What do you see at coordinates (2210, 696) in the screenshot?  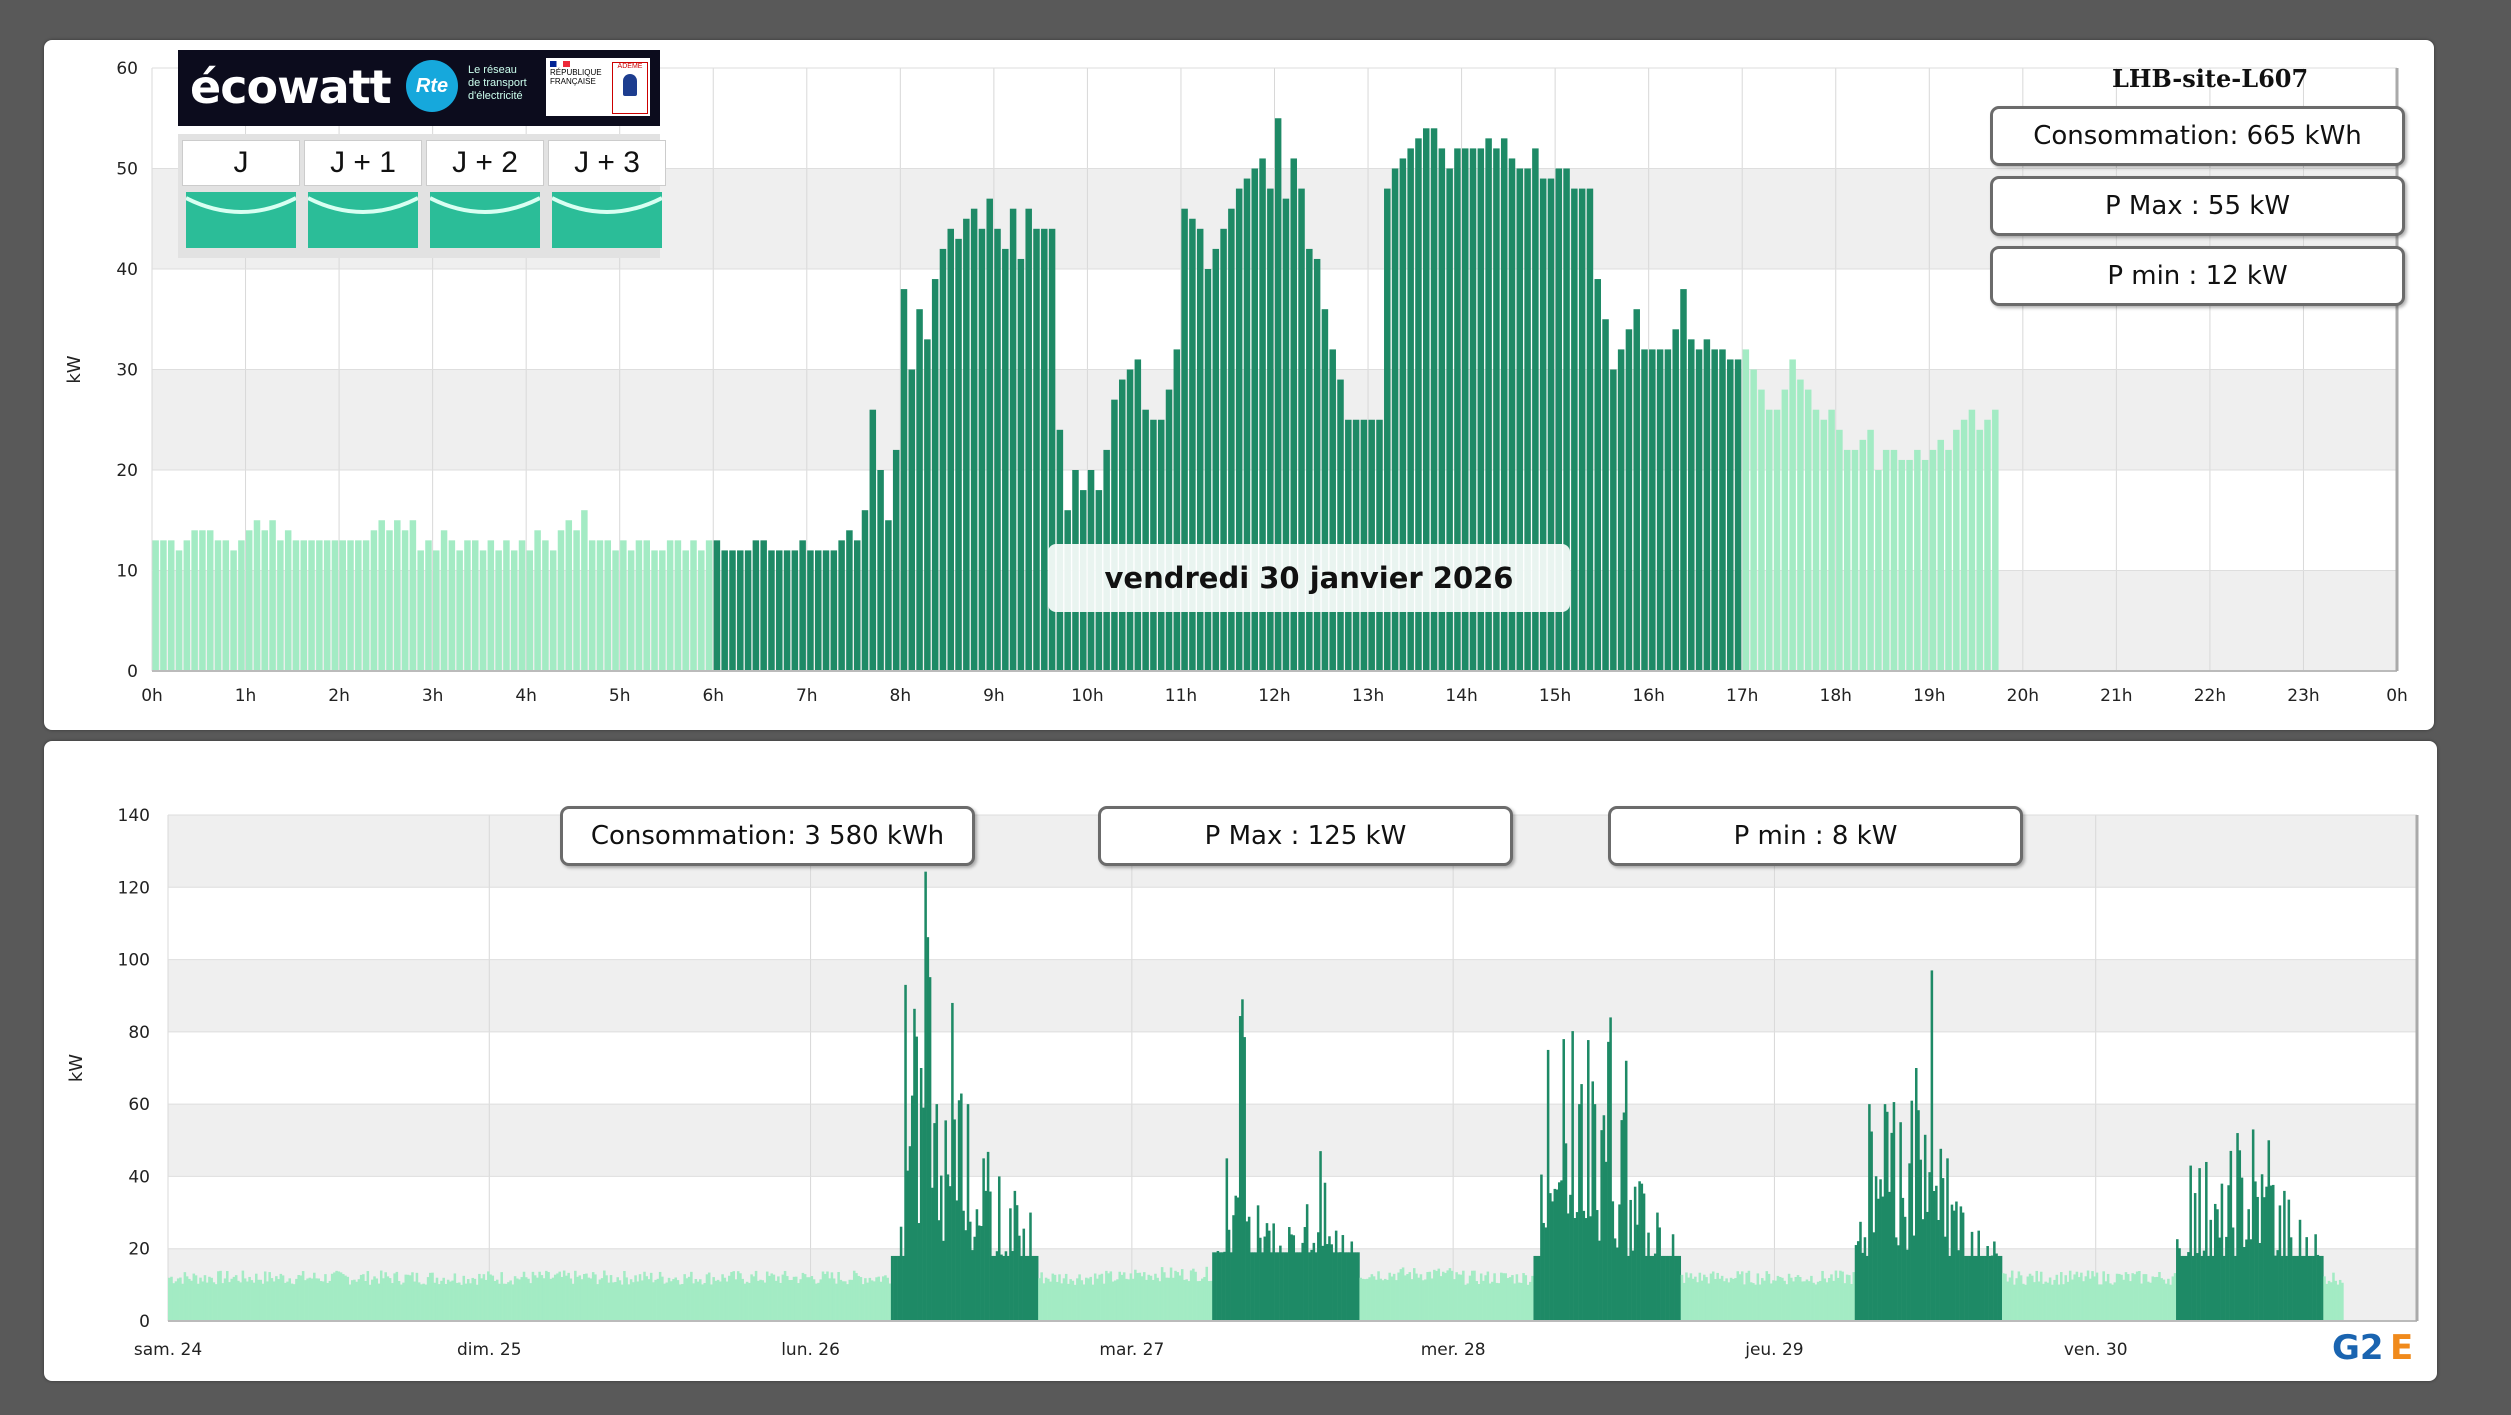 I see `x-tick-label: 22h` at bounding box center [2210, 696].